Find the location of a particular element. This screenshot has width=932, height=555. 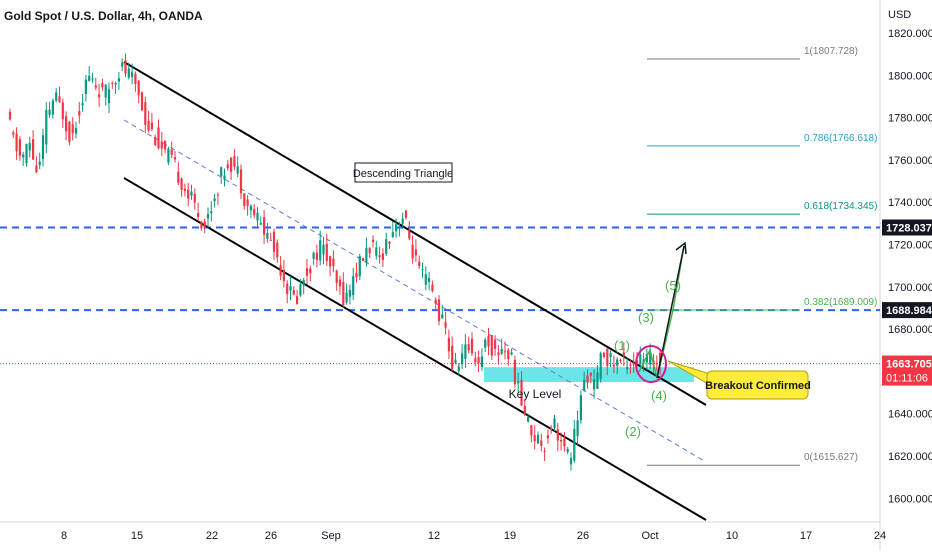

fib-level-label: 0.618(1734.345) is located at coordinates (840, 206).